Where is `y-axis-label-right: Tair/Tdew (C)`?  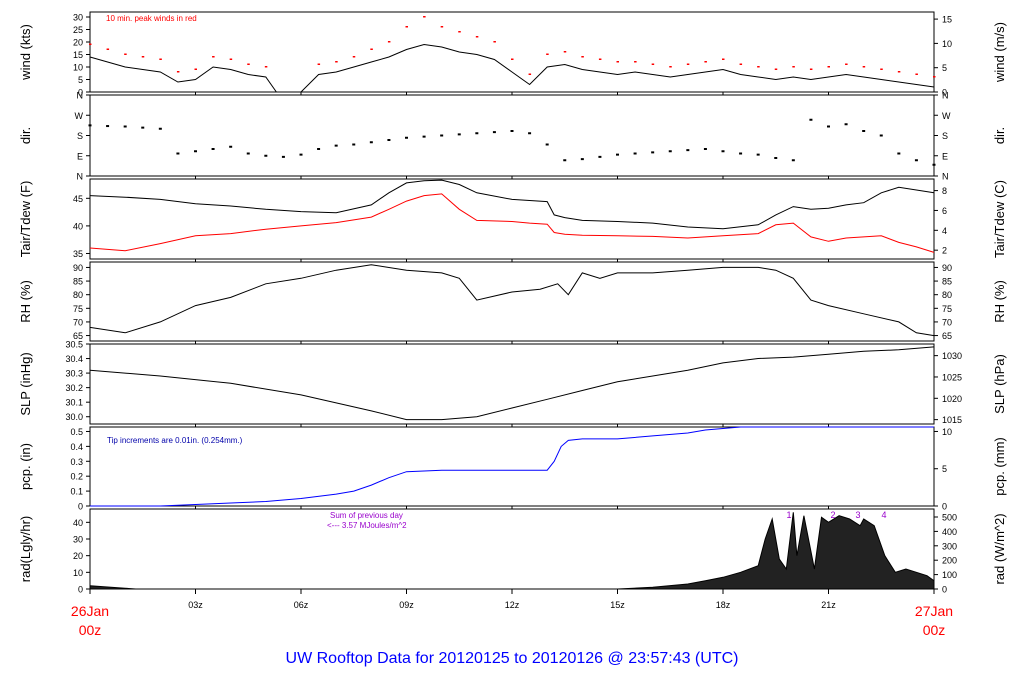
y-axis-label-right: Tair/Tdew (C) is located at coordinates (999, 219).